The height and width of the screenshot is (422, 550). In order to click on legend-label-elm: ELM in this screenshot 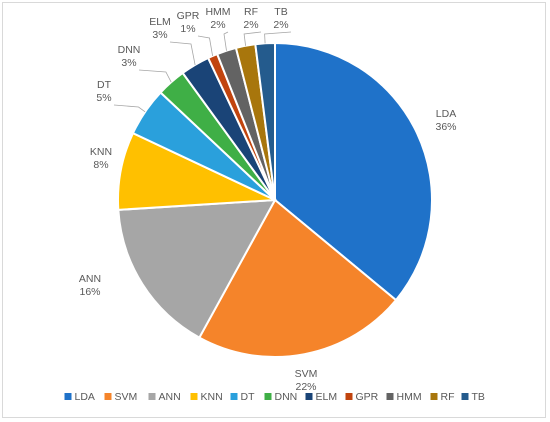, I will do `click(327, 397)`.